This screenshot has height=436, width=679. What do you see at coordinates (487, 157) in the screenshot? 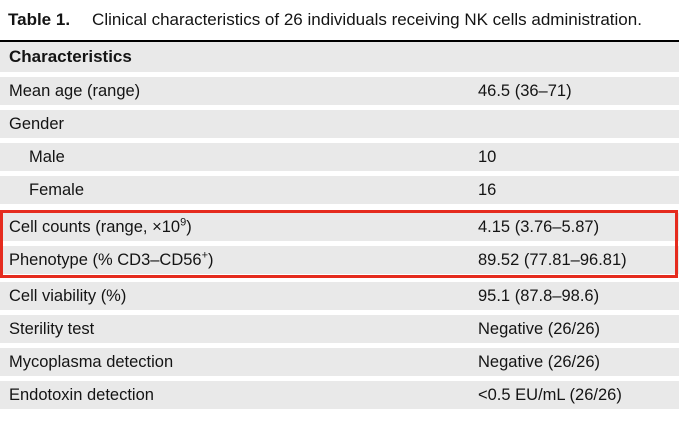
I see `row-value: 10` at bounding box center [487, 157].